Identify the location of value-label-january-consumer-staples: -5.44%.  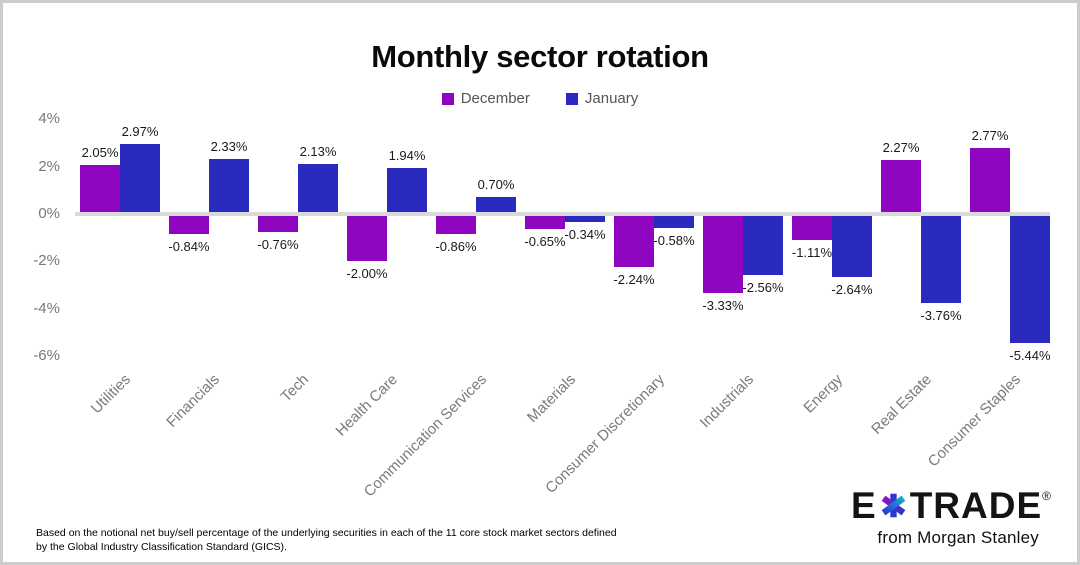
(1030, 355).